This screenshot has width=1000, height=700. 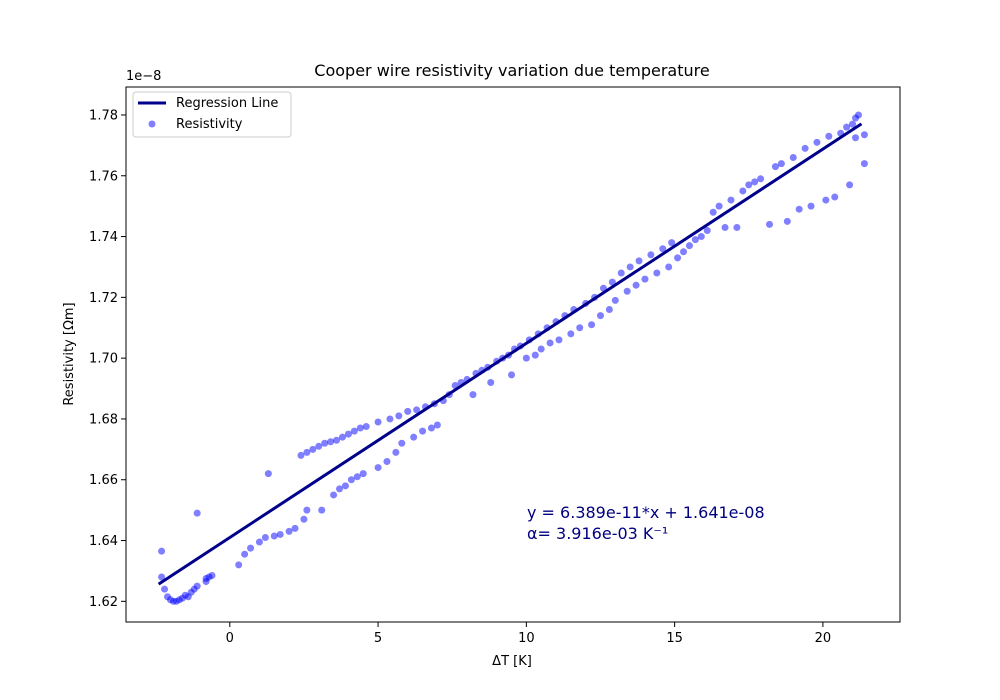 What do you see at coordinates (378, 638) in the screenshot?
I see `x-tick-label: 5` at bounding box center [378, 638].